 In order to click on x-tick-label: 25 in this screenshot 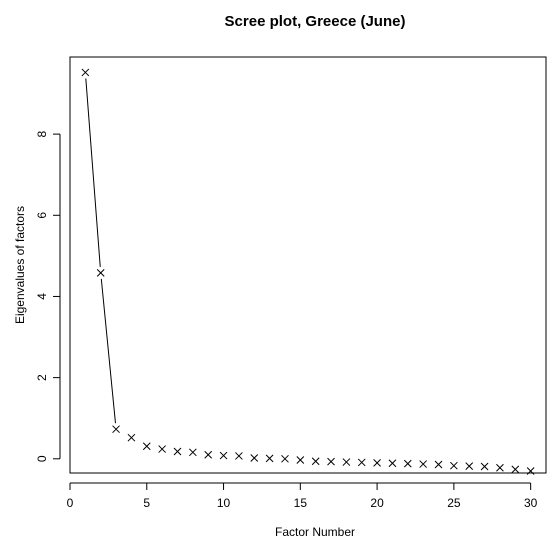, I will do `click(454, 503)`.